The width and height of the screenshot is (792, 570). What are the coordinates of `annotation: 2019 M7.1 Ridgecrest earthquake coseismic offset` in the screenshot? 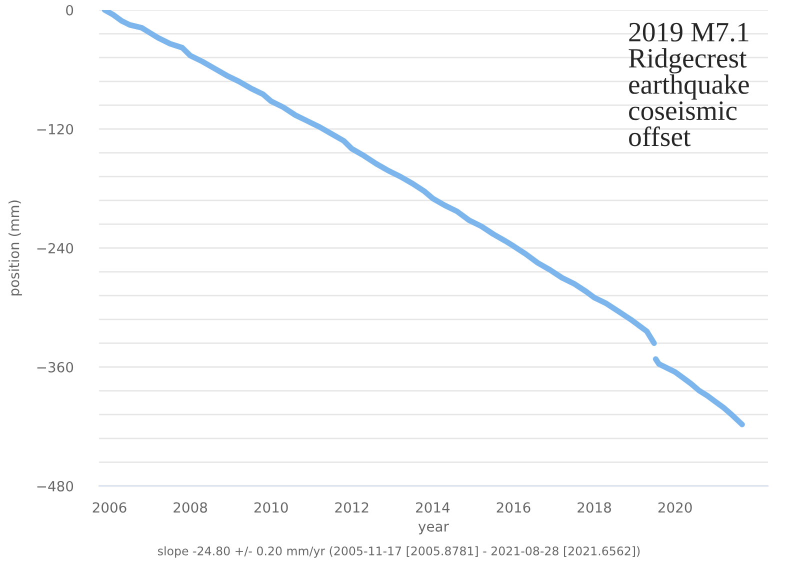 It's located at (688, 84).